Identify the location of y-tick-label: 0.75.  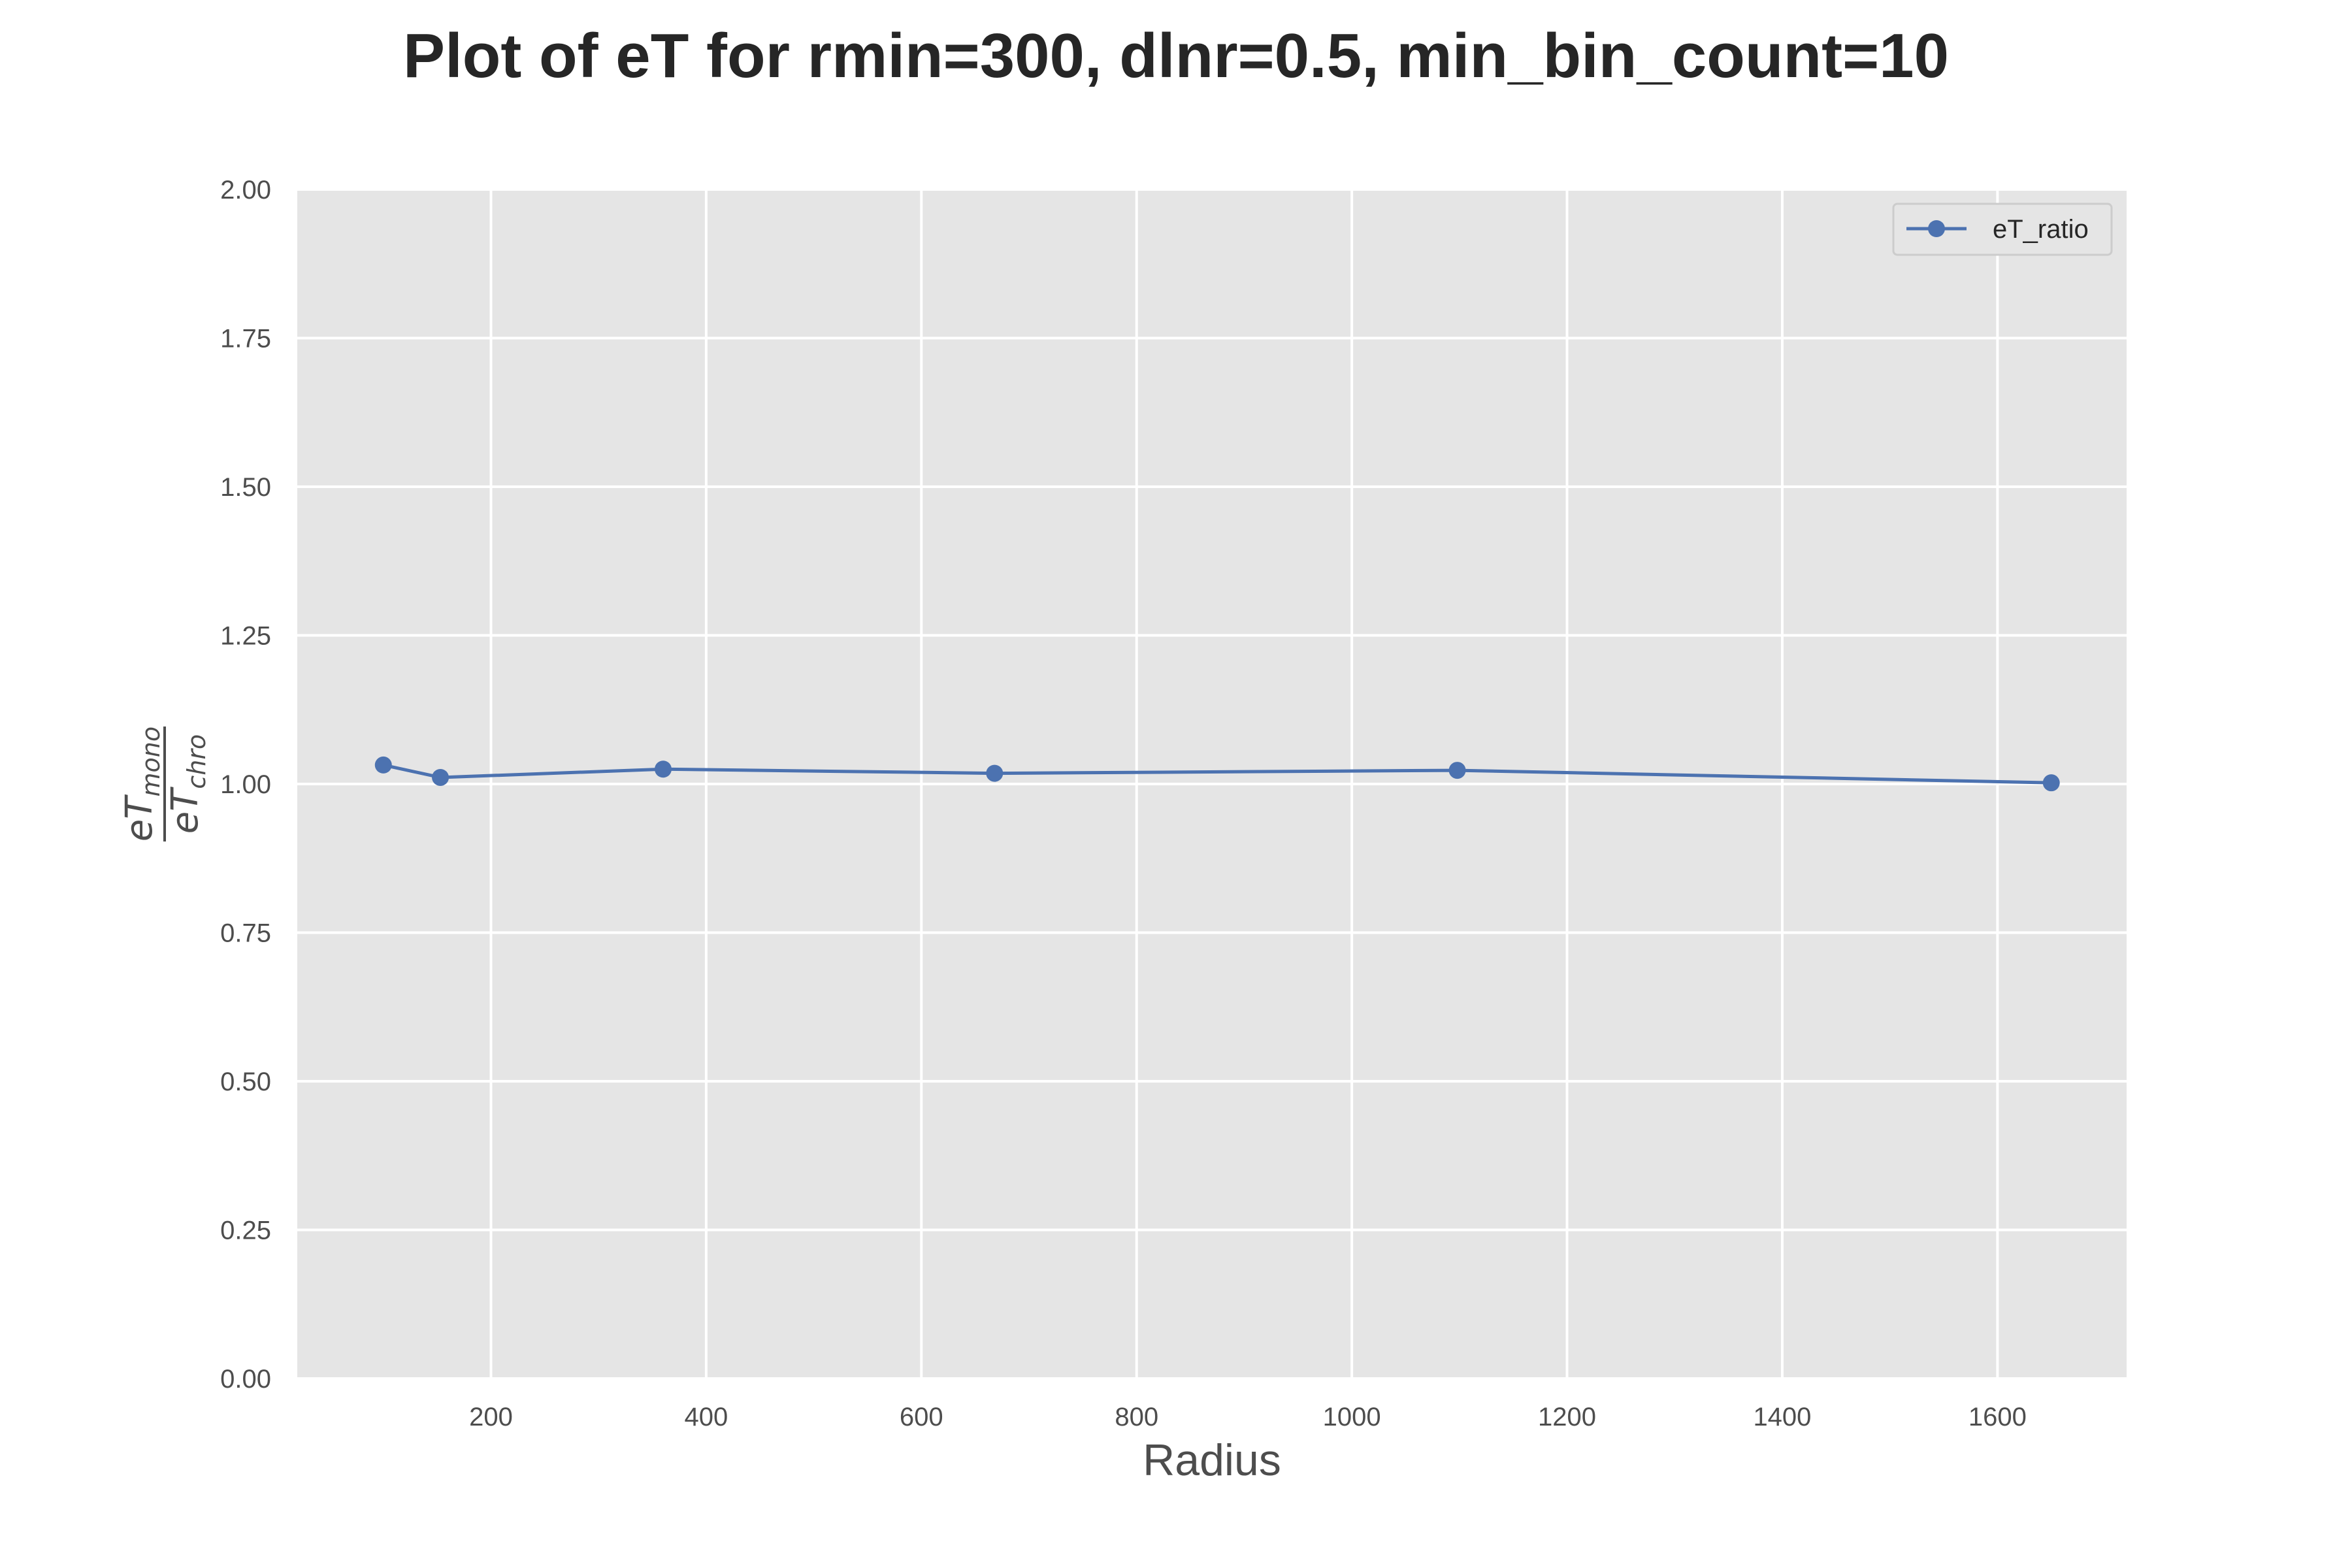
(245, 933).